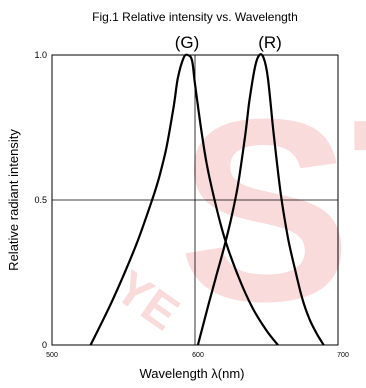 Image resolution: width=366 pixels, height=388 pixels. What do you see at coordinates (198, 355) in the screenshot?
I see `x-tick-label-600: 600` at bounding box center [198, 355].